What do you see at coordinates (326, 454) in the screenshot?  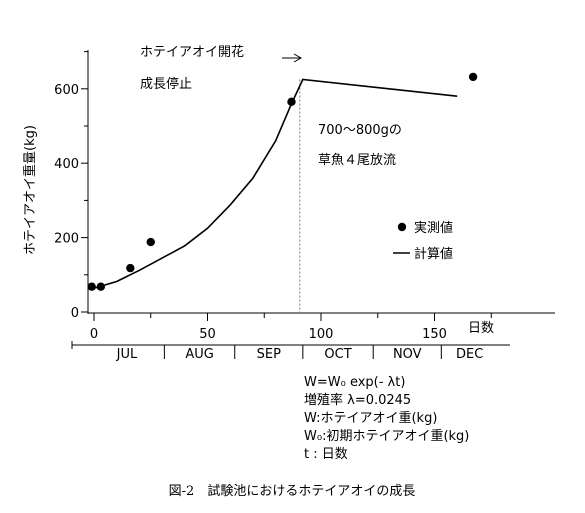 I see `formula-line: t : 日数` at bounding box center [326, 454].